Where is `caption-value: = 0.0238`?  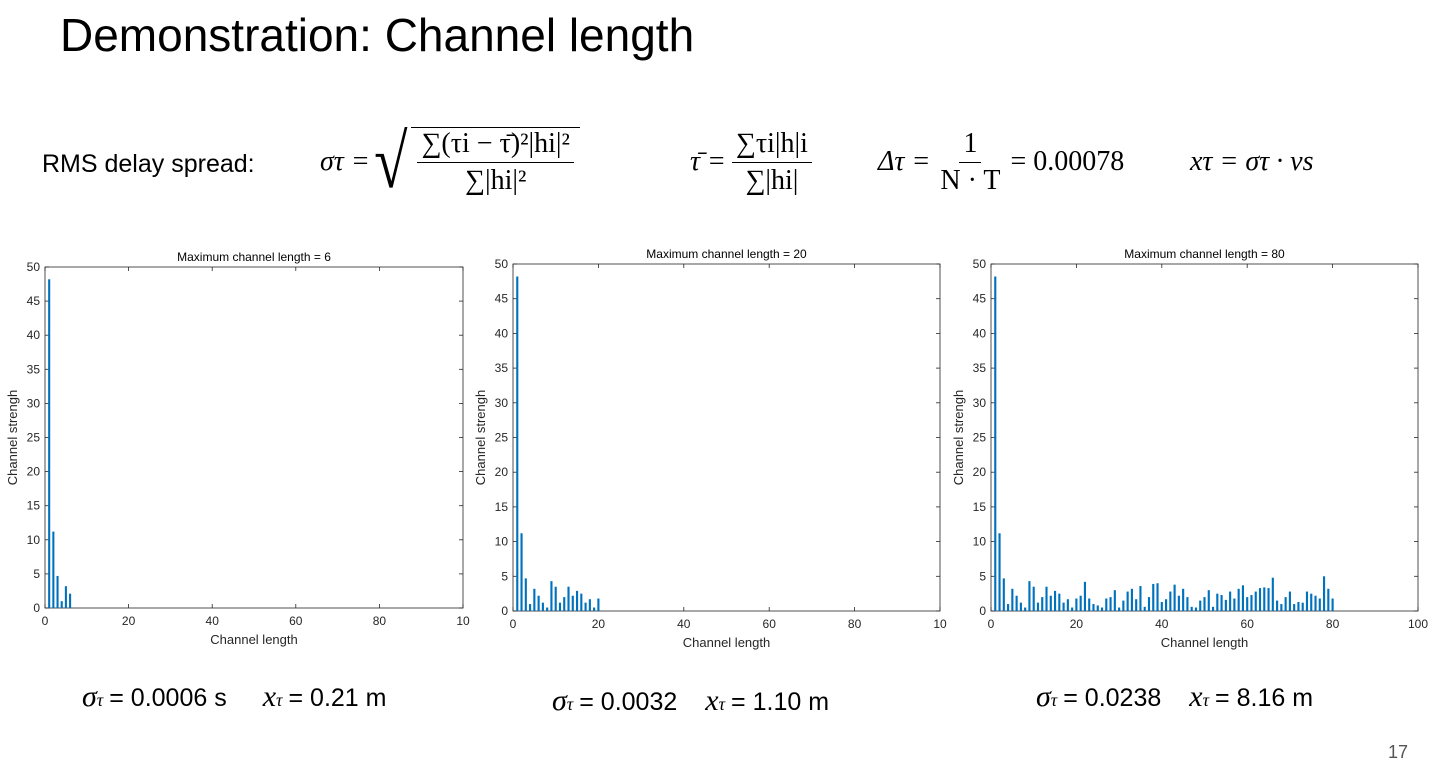 caption-value: = 0.0238 is located at coordinates (1112, 698).